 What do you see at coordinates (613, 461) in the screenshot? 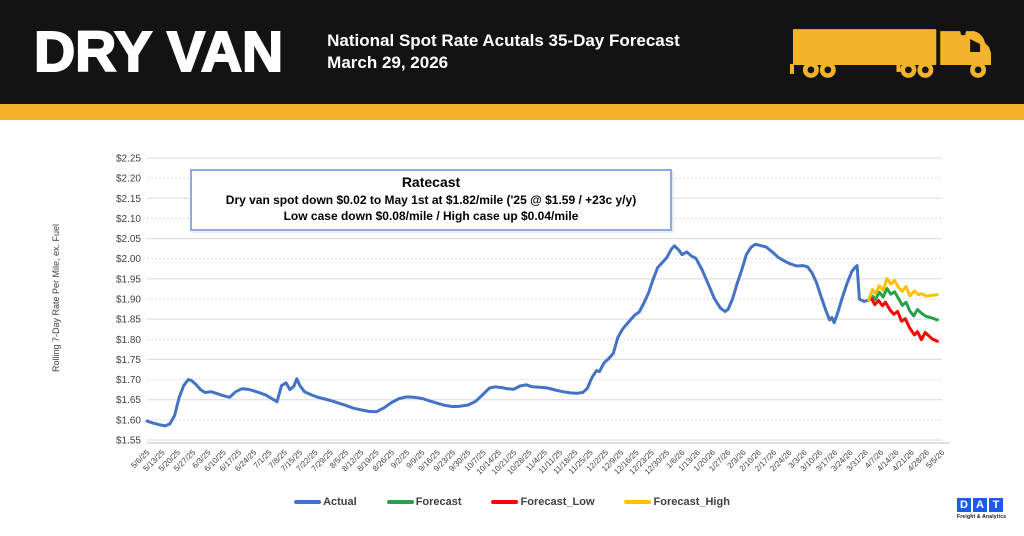
I see `x-tick-label: 12/9/25` at bounding box center [613, 461].